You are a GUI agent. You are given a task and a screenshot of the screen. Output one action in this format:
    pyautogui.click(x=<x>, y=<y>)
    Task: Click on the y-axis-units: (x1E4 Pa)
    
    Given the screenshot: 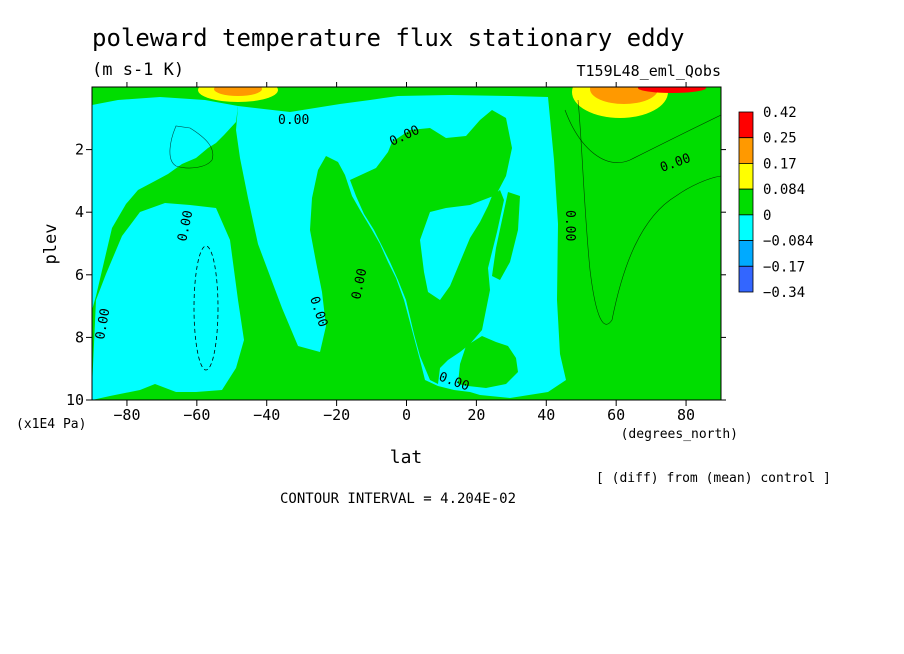 What is the action you would take?
    pyautogui.click(x=51, y=424)
    